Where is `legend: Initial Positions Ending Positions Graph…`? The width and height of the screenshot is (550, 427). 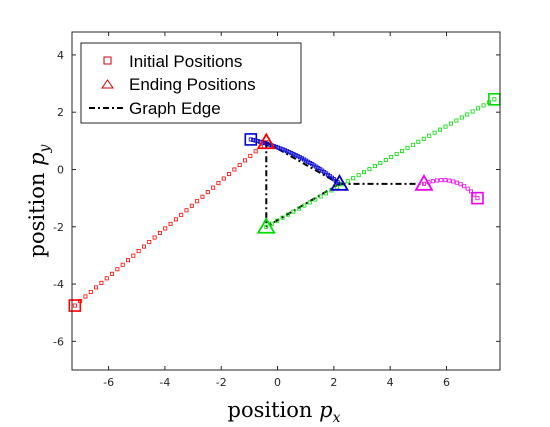 legend: Initial Positions Ending Positions Graph… is located at coordinates (191, 83).